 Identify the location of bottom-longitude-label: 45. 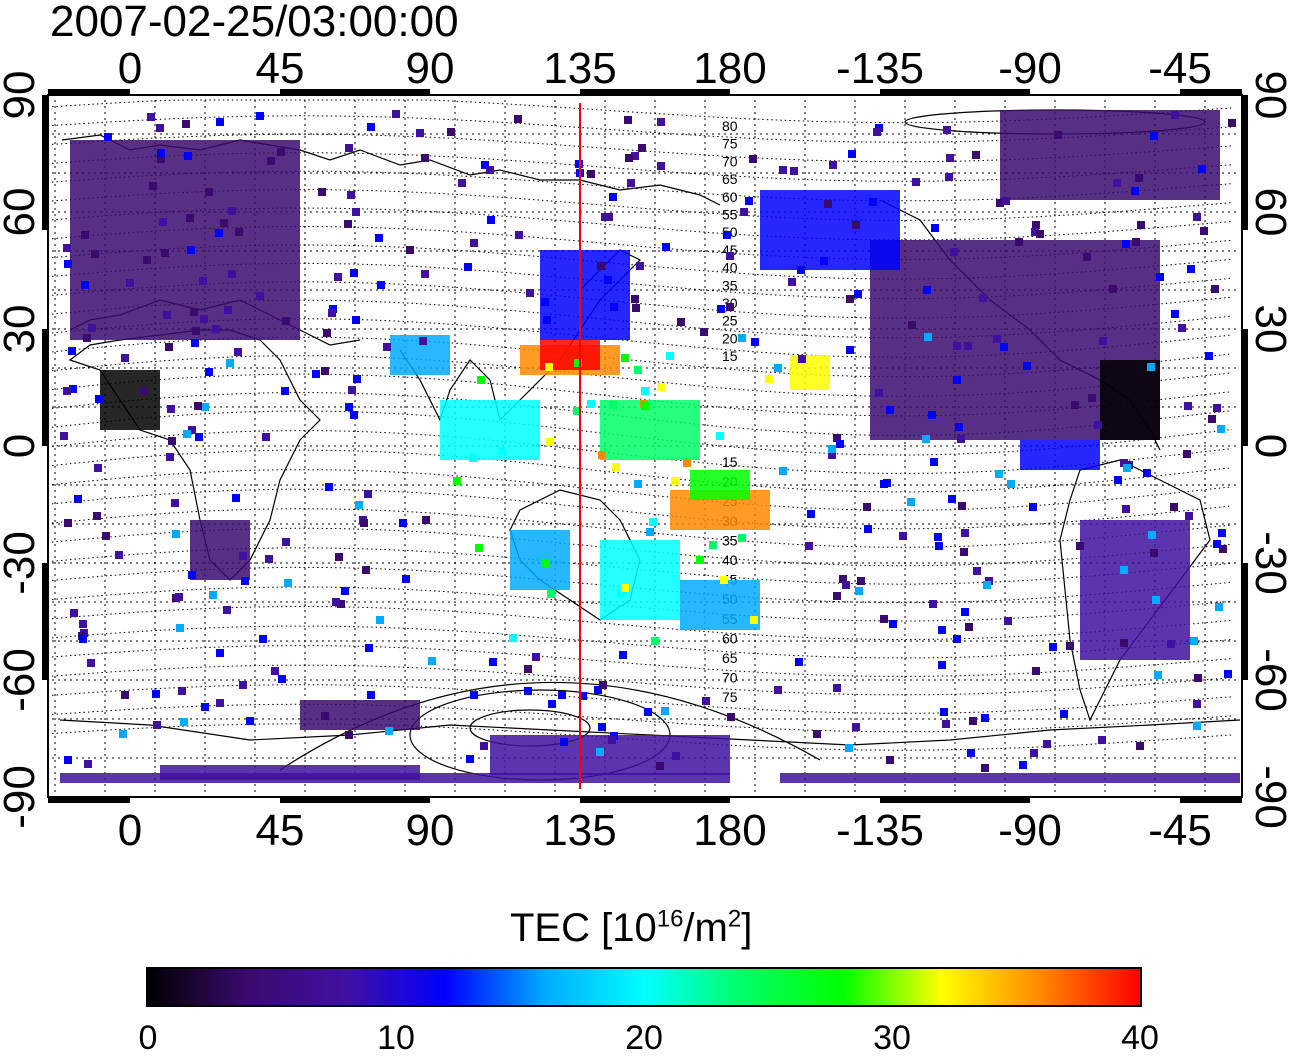
(280, 830).